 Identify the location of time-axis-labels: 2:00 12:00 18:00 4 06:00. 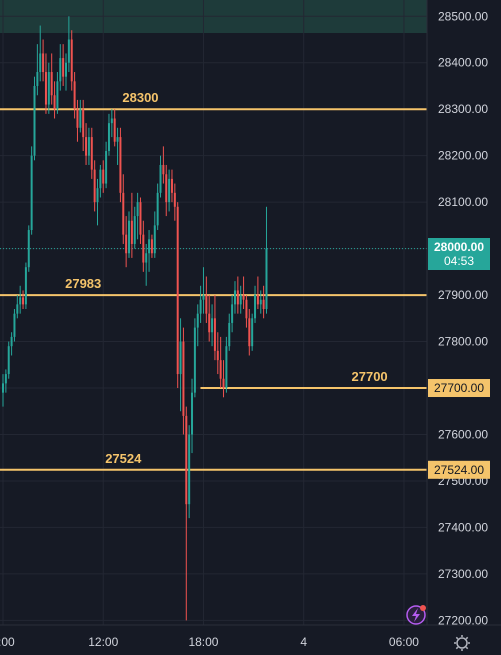
(209, 642).